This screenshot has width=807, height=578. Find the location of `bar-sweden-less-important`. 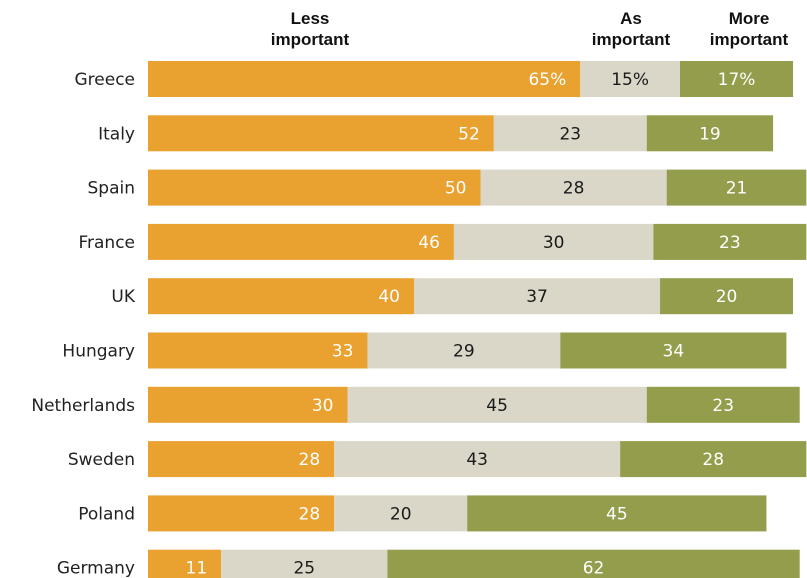

bar-sweden-less-important is located at coordinates (241, 459).